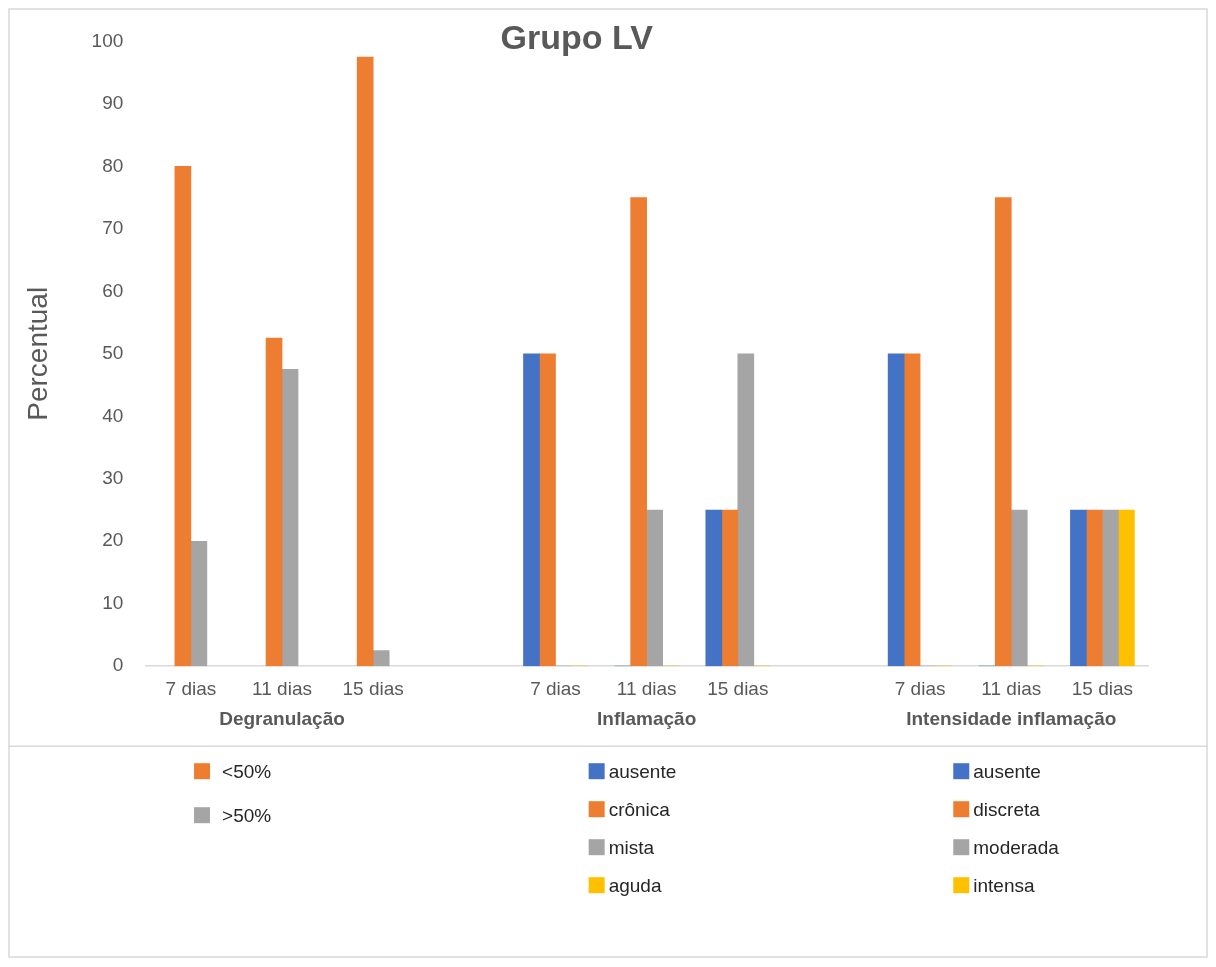  Describe the element at coordinates (639, 810) in the screenshot. I see `legend-label: crônica` at that location.